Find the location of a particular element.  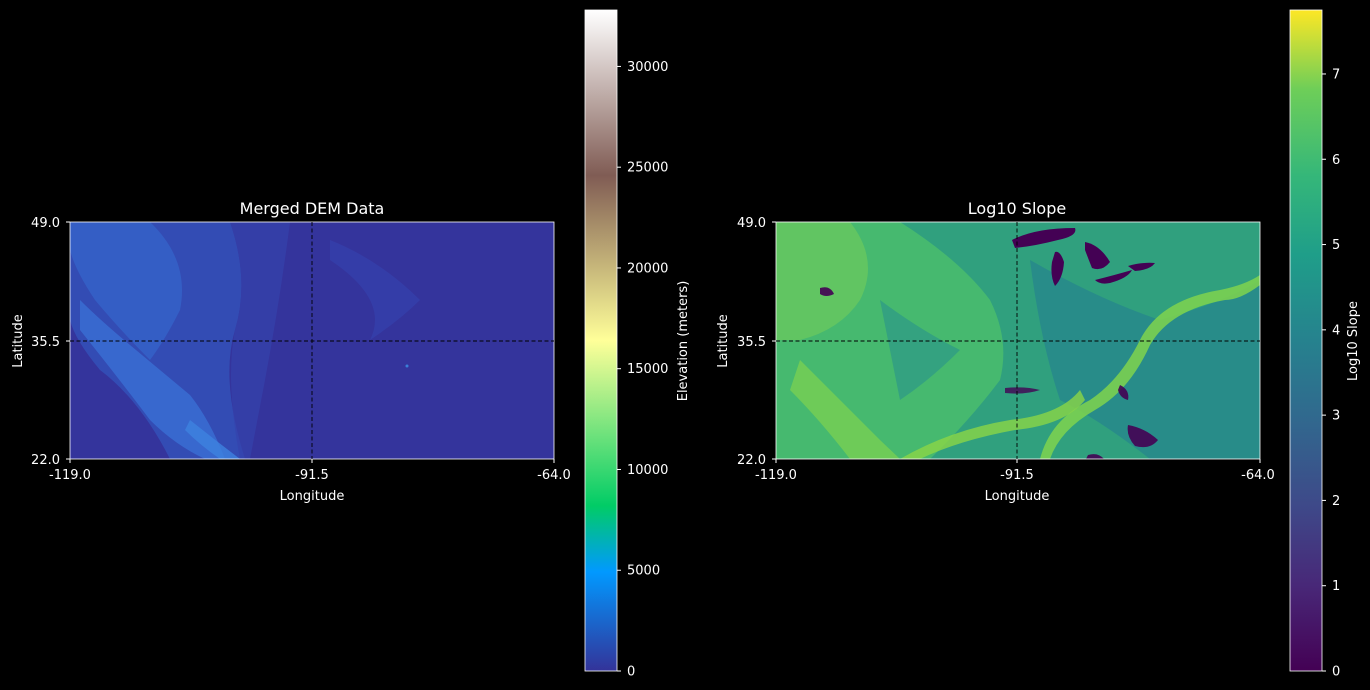

dem-ytick-label: 49.0 is located at coordinates (45, 223).